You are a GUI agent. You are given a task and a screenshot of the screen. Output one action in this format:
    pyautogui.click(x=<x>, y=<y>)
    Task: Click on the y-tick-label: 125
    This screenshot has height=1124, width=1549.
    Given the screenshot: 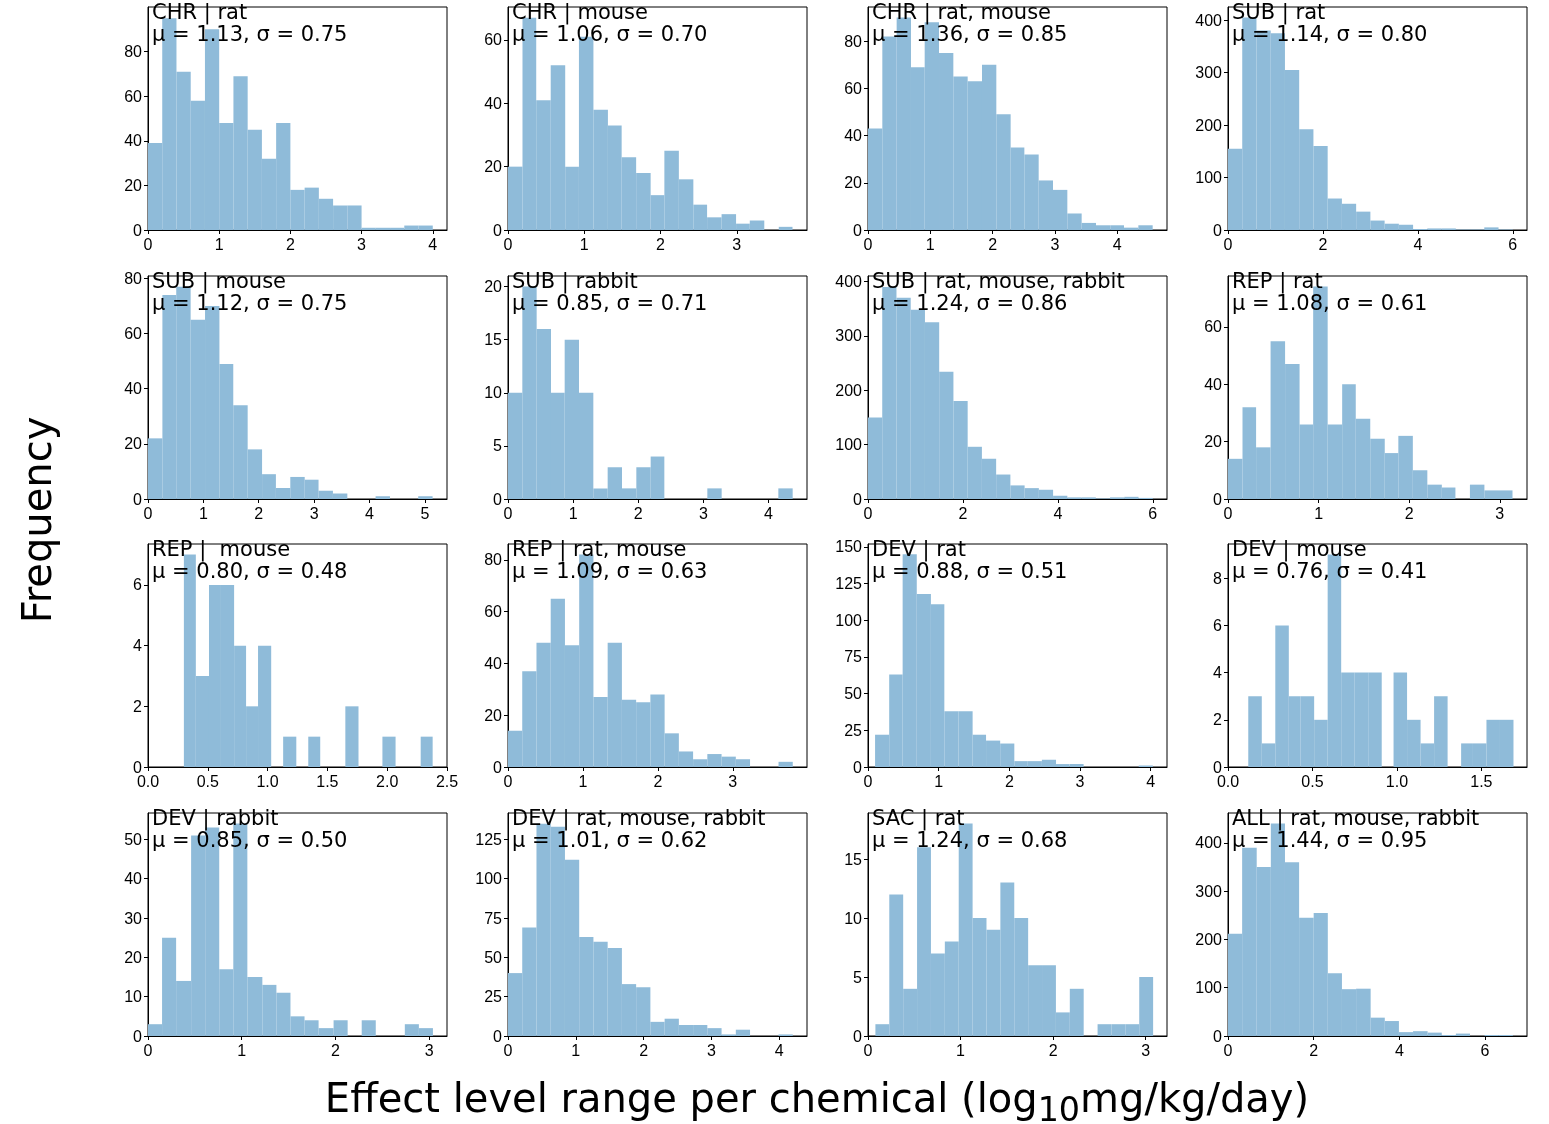 What is the action you would take?
    pyautogui.click(x=849, y=584)
    